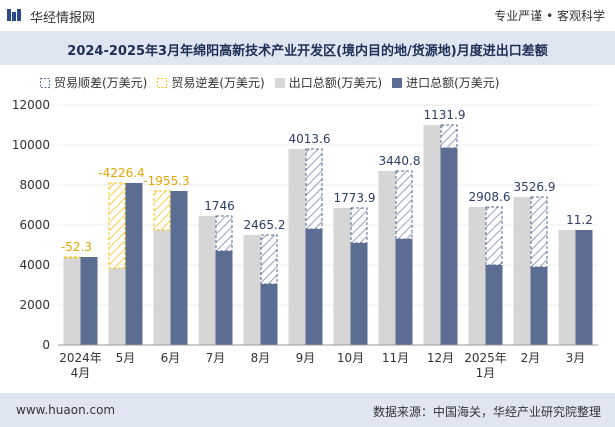 The width and height of the screenshot is (615, 427). I want to click on brand-name: 华经情报网, so click(63, 18).